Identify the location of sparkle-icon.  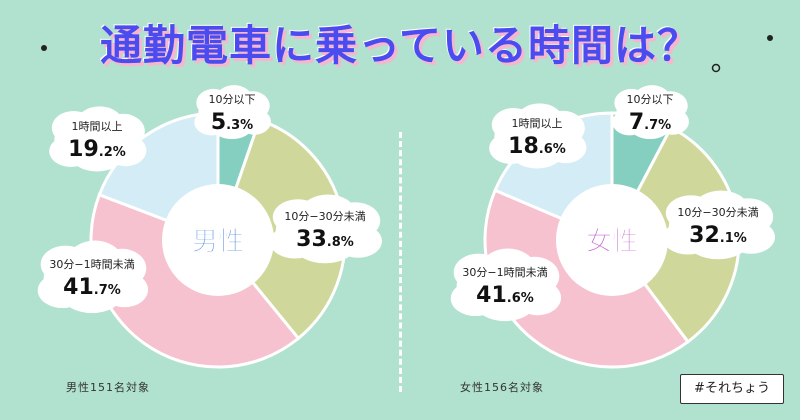
(407, 54).